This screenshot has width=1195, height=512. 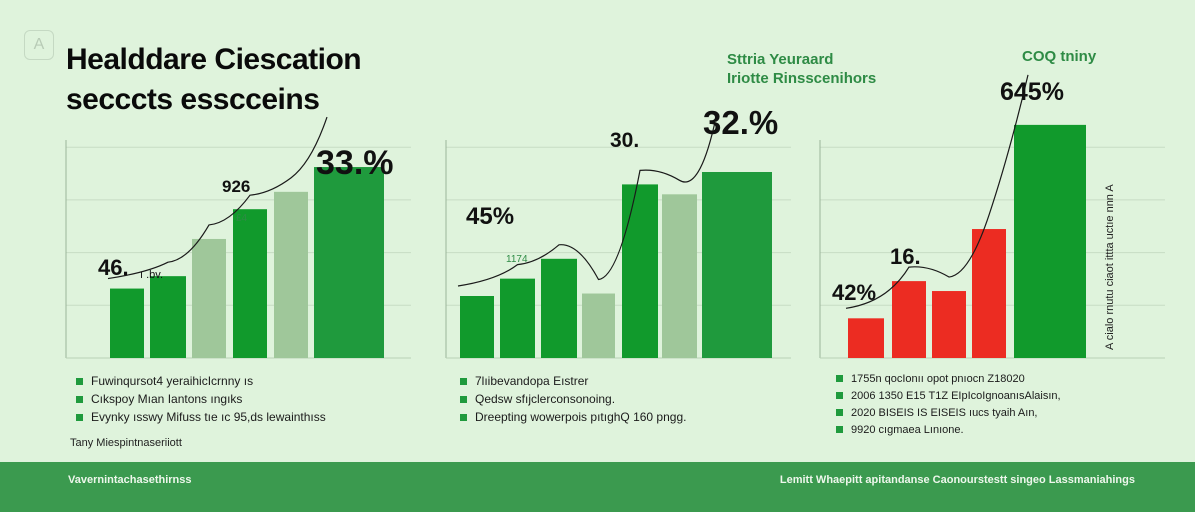 I want to click on legend-label: 9920 cıgmaea Lınıone., so click(x=907, y=429).